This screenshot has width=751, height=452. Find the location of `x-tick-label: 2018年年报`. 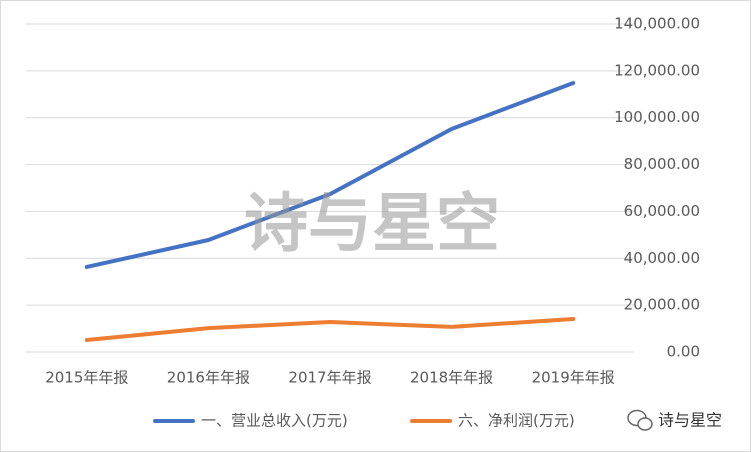

x-tick-label: 2018年年报 is located at coordinates (451, 378).